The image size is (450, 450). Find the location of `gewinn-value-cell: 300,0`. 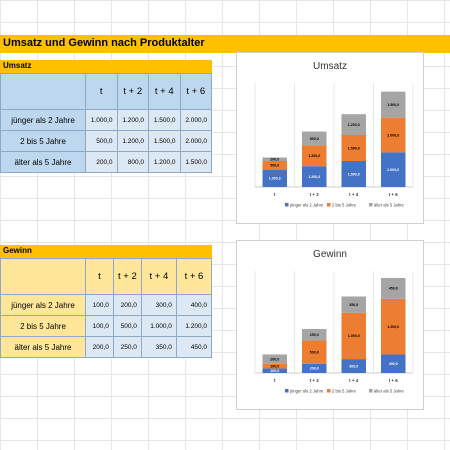

gewinn-value-cell: 300,0 is located at coordinates (158, 305).